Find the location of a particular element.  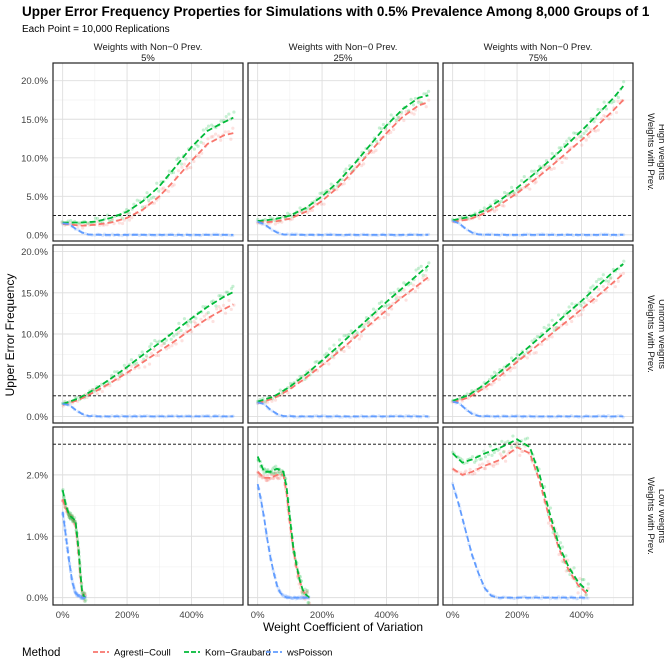

y-tick-label: 0.0% is located at coordinates (37, 598).